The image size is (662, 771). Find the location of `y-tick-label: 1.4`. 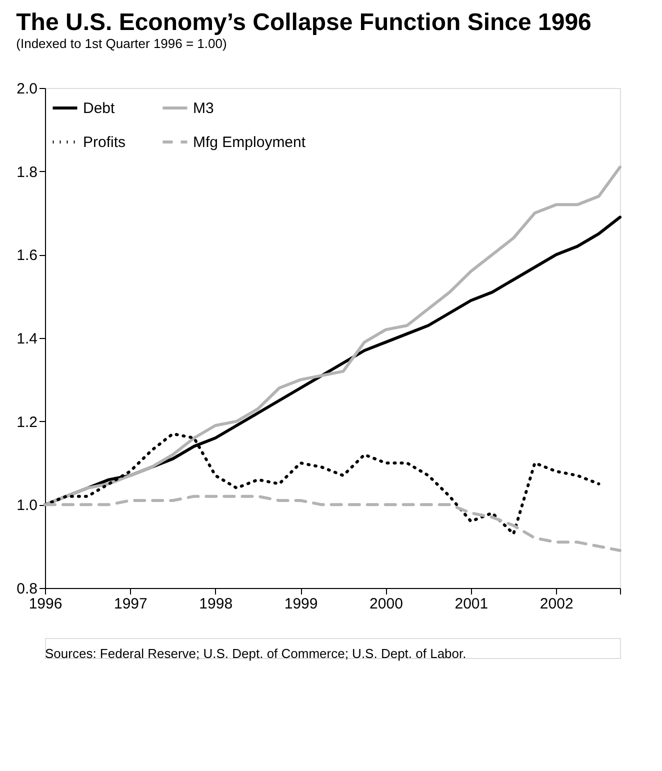

y-tick-label: 1.4 is located at coordinates (27, 339).